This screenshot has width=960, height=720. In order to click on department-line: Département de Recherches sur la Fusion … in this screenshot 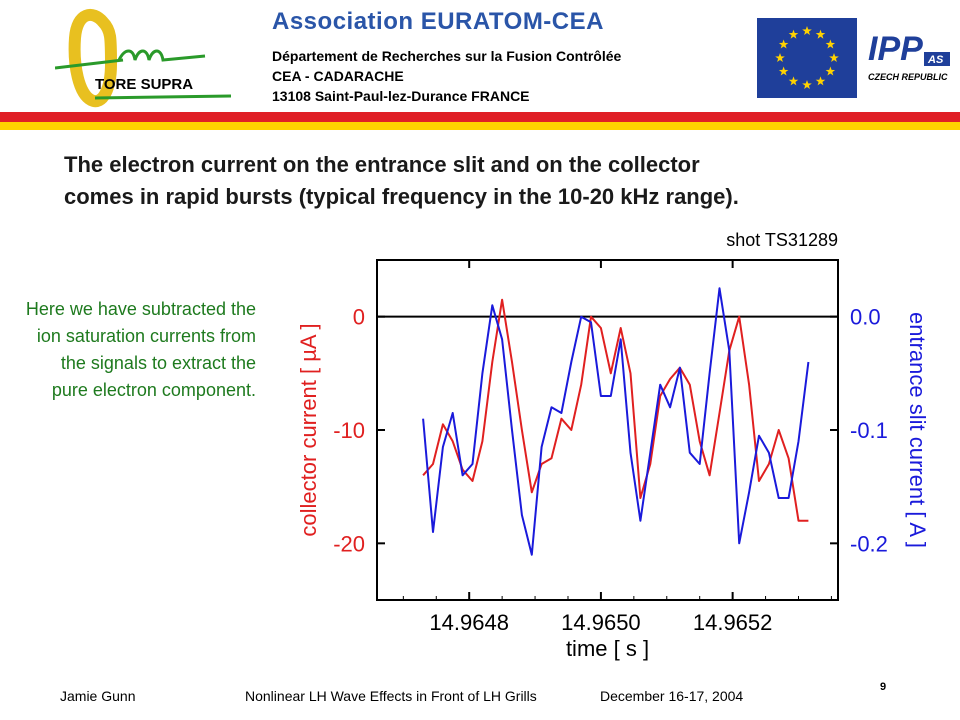, I will do `click(447, 56)`.